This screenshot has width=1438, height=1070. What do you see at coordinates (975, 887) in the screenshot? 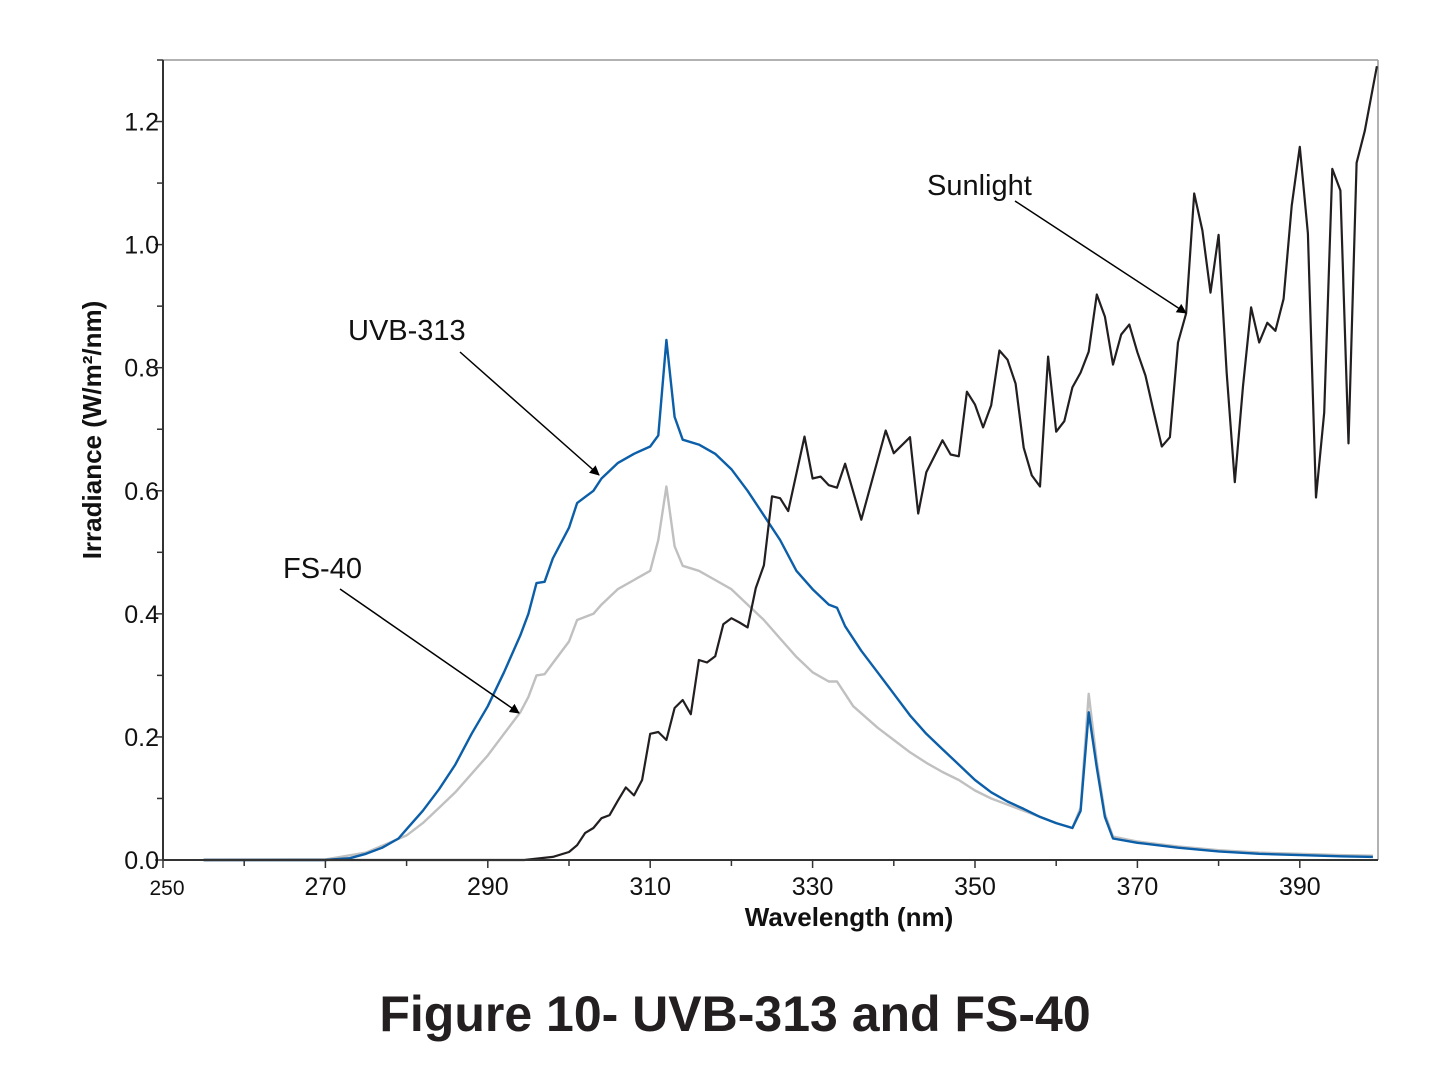
I see `x-tick-label: 350` at bounding box center [975, 887].